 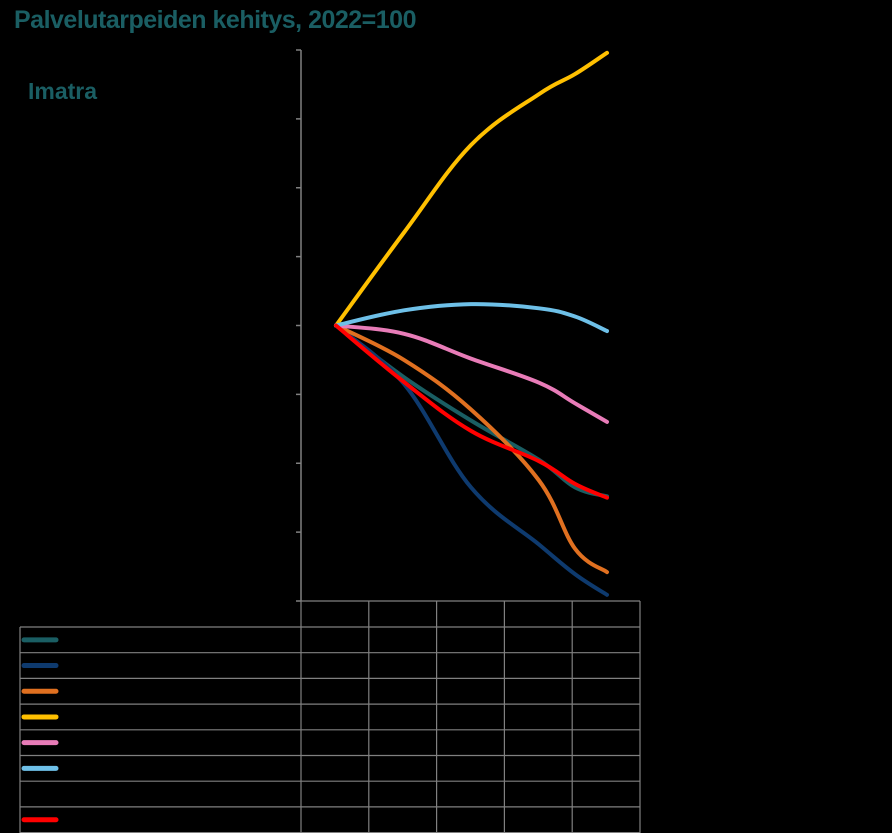 I want to click on chart-subtitle: Imatra, so click(x=63, y=91).